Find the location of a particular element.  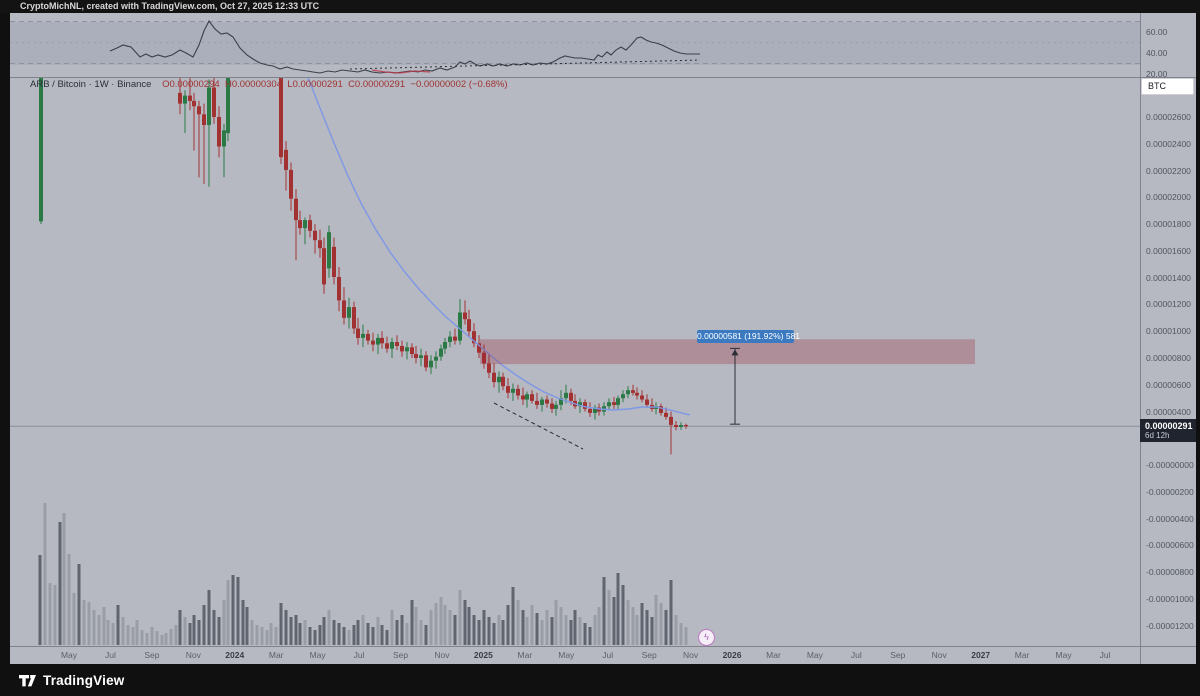

tradingview-logo: TradingView is located at coordinates (71, 680).